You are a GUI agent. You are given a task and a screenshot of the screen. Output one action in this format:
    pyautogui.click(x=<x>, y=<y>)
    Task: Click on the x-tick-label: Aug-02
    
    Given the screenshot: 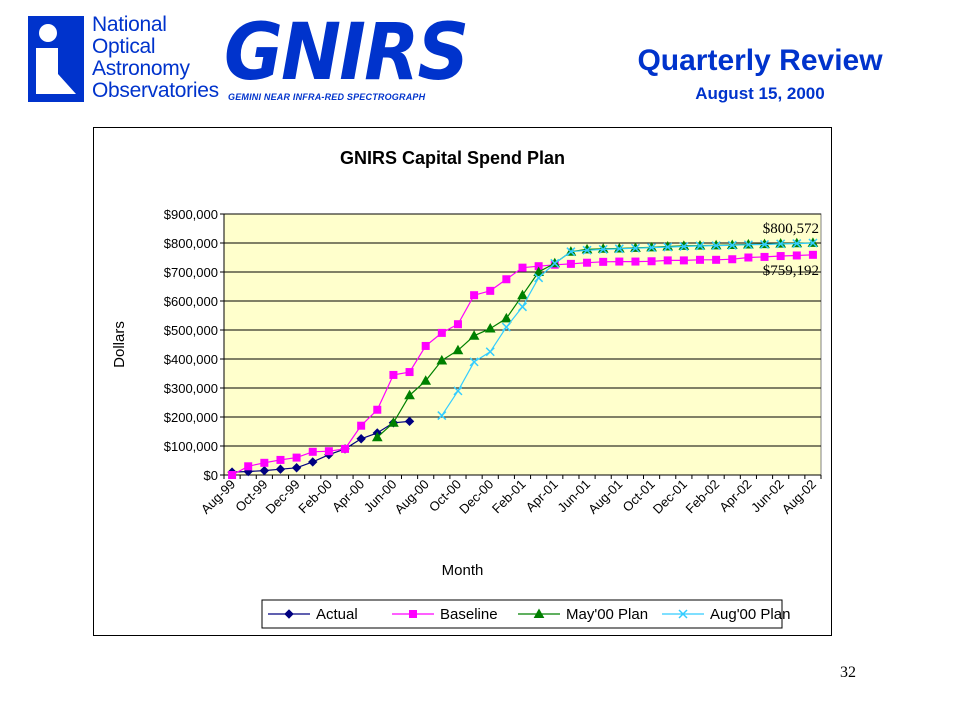 What is the action you would take?
    pyautogui.click(x=799, y=497)
    